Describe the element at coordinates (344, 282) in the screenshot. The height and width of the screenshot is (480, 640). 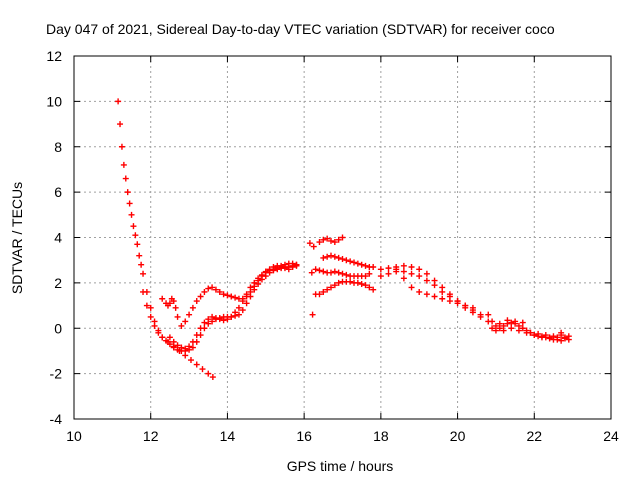
I see `series-cluster-16-18-lower` at that location.